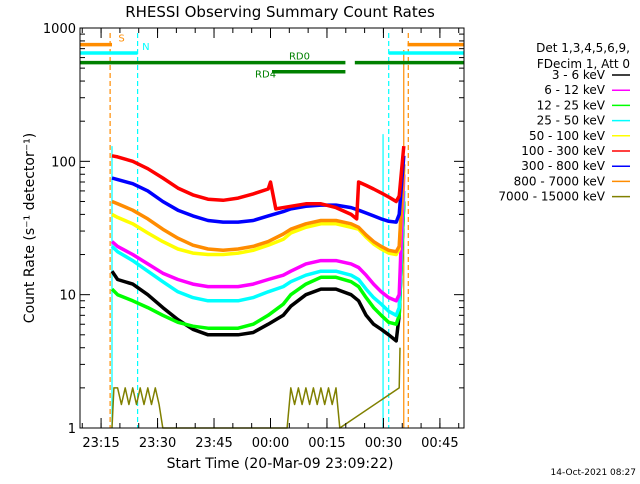 This screenshot has width=640, height=484. I want to click on flag-bars: S N RD0 RD4, so click(272, 57).